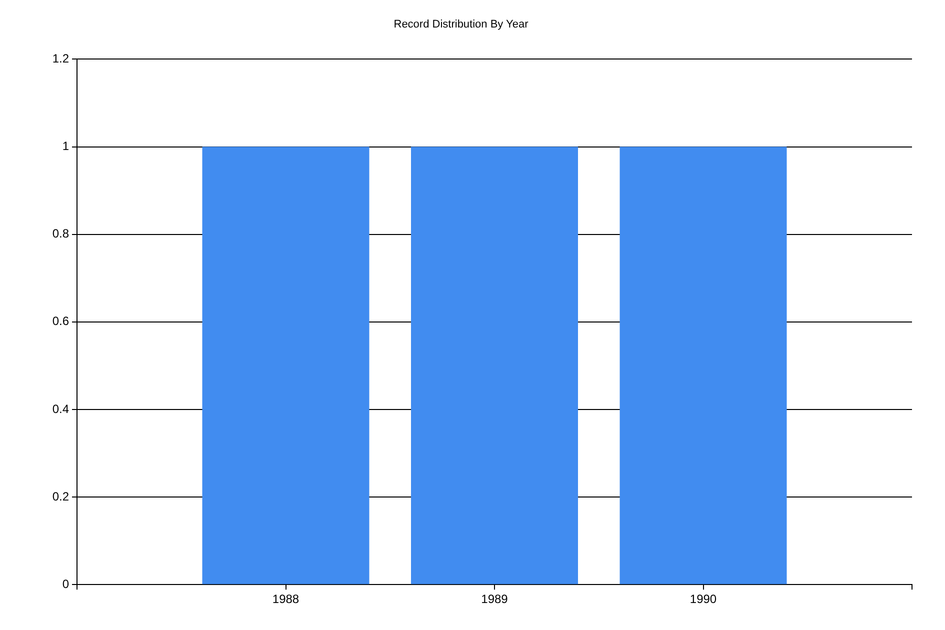 This screenshot has height=630, width=945. Describe the element at coordinates (66, 146) in the screenshot. I see `y-tick-label: 1` at that location.